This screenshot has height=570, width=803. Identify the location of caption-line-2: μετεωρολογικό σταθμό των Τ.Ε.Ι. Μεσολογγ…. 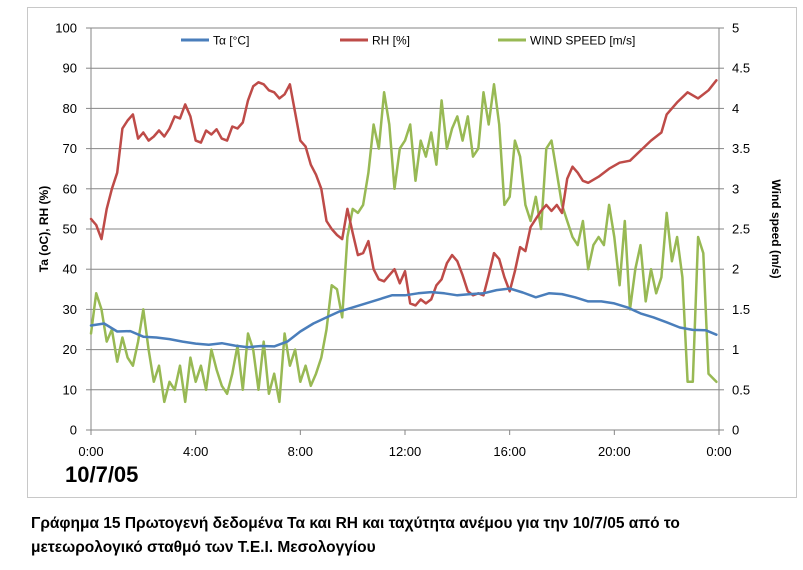
(203, 547).